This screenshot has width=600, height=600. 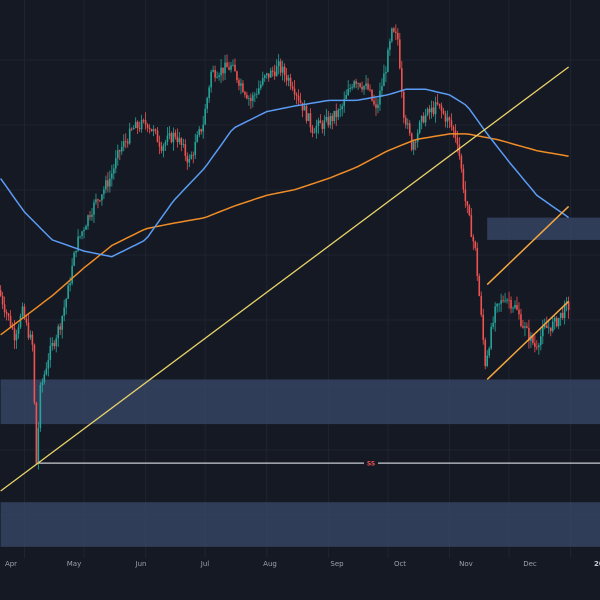 What do you see at coordinates (530, 564) in the screenshot?
I see `x-tick-label: Dec` at bounding box center [530, 564].